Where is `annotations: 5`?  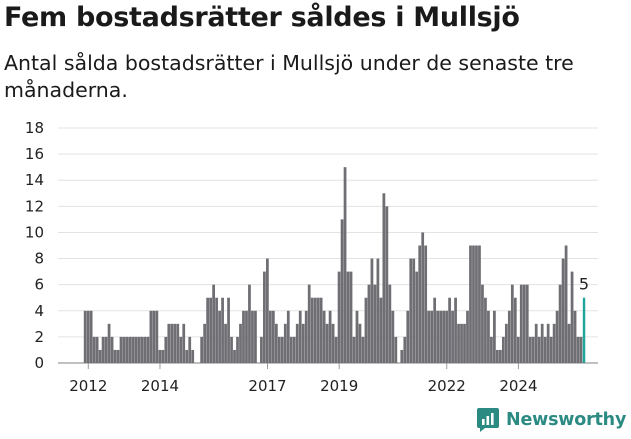 annotations: 5 is located at coordinates (584, 284).